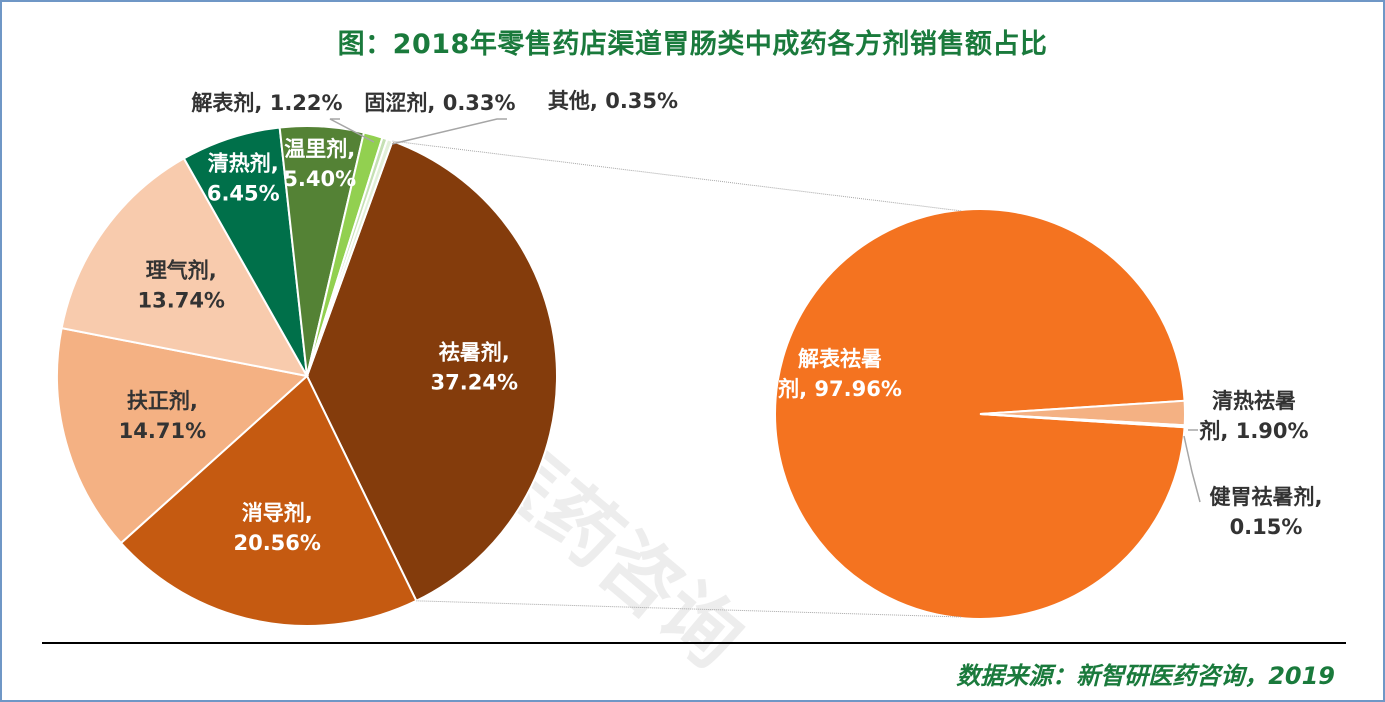 Image resolution: width=1385 pixels, height=702 pixels. Describe the element at coordinates (840, 374) in the screenshot. I see `sub-pie-label-1: 解表祛暑剂, 97.96%` at that location.